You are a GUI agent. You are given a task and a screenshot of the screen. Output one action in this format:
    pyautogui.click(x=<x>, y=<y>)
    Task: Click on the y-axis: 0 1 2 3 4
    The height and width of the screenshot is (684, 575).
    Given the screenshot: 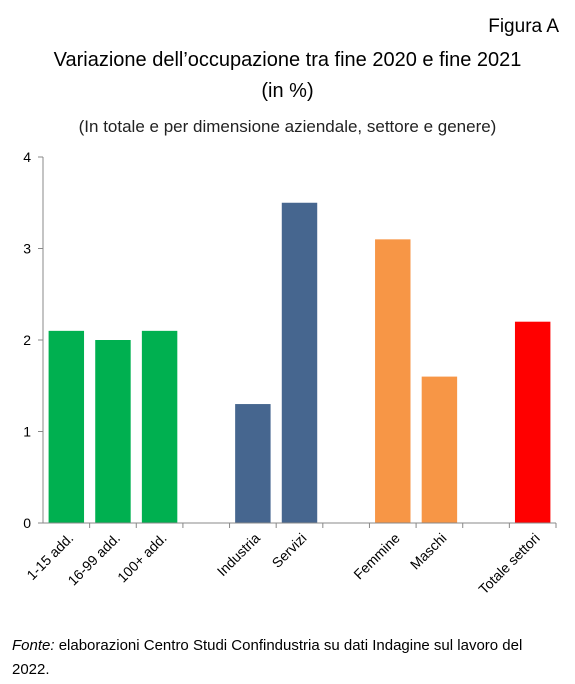 What is the action you would take?
    pyautogui.click(x=33, y=340)
    